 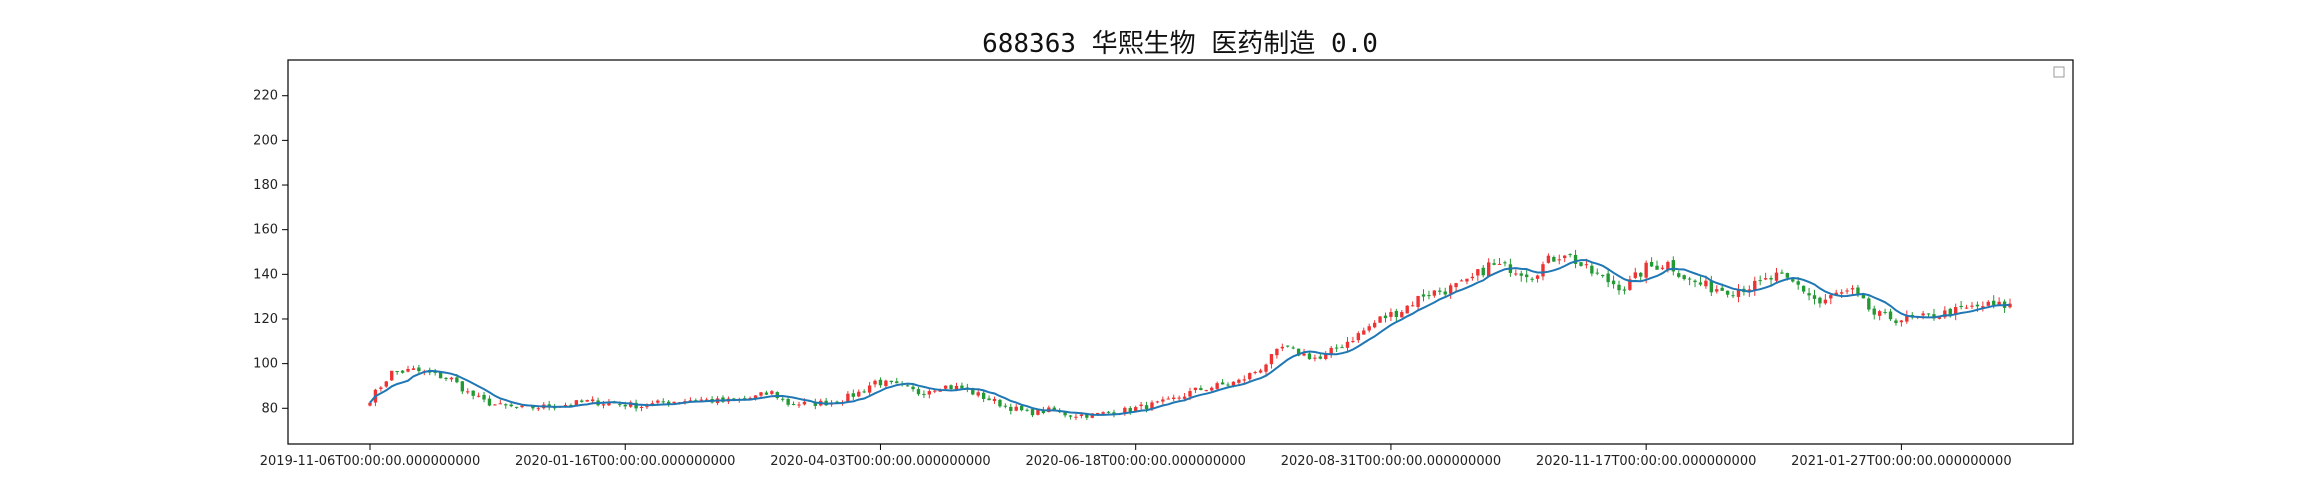 What do you see at coordinates (370, 461) in the screenshot?
I see `x-tick-label: 2019-11-06T00:00:00.000000000` at bounding box center [370, 461].